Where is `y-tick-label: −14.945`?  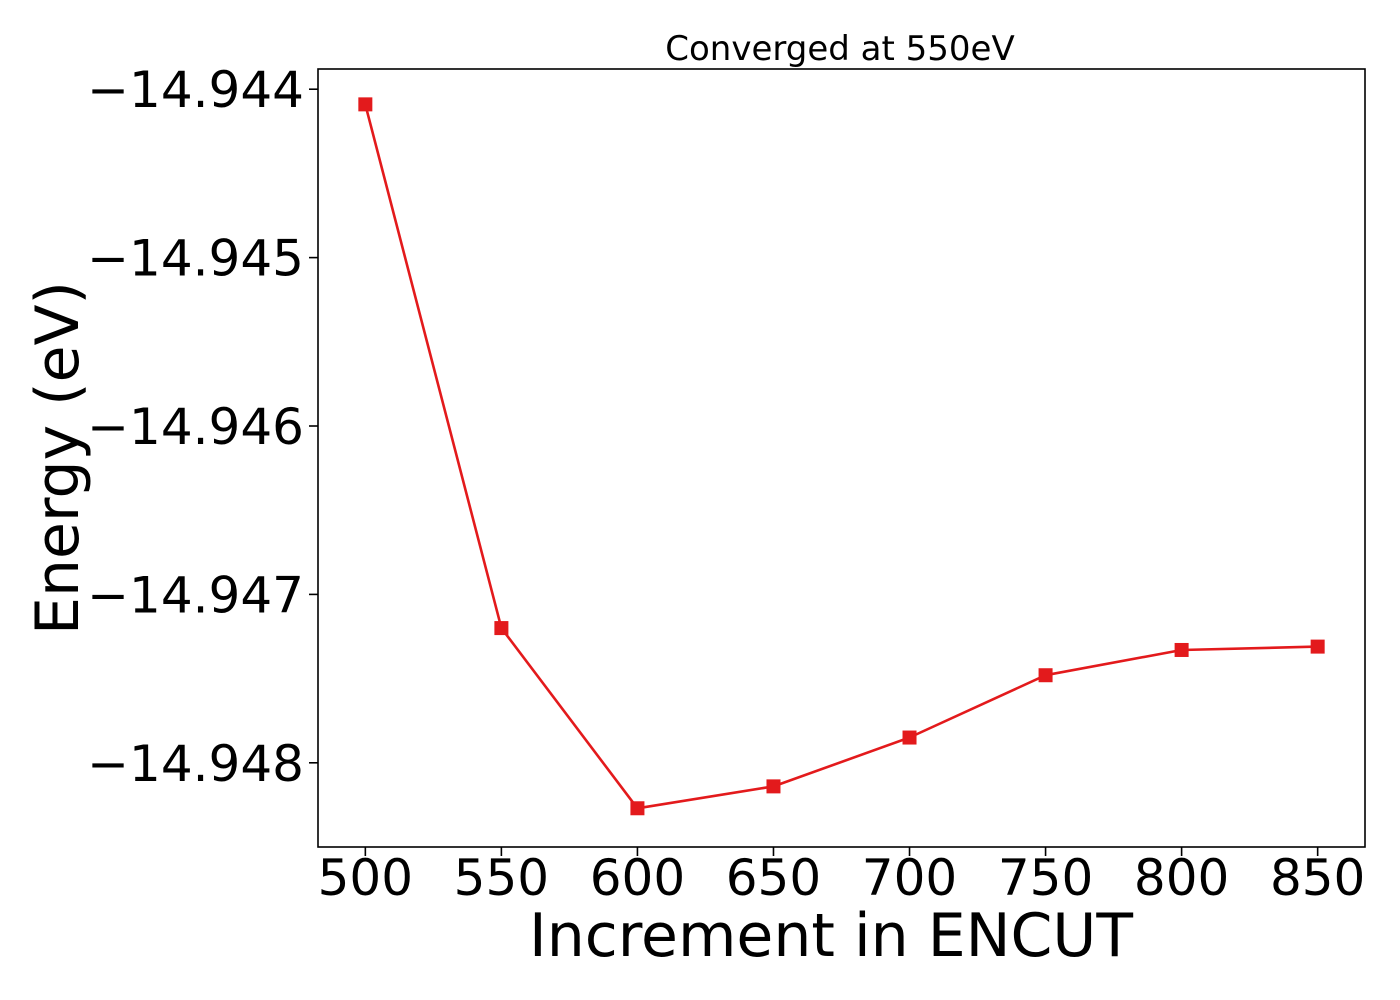
y-tick-label: −14.945 is located at coordinates (195, 259).